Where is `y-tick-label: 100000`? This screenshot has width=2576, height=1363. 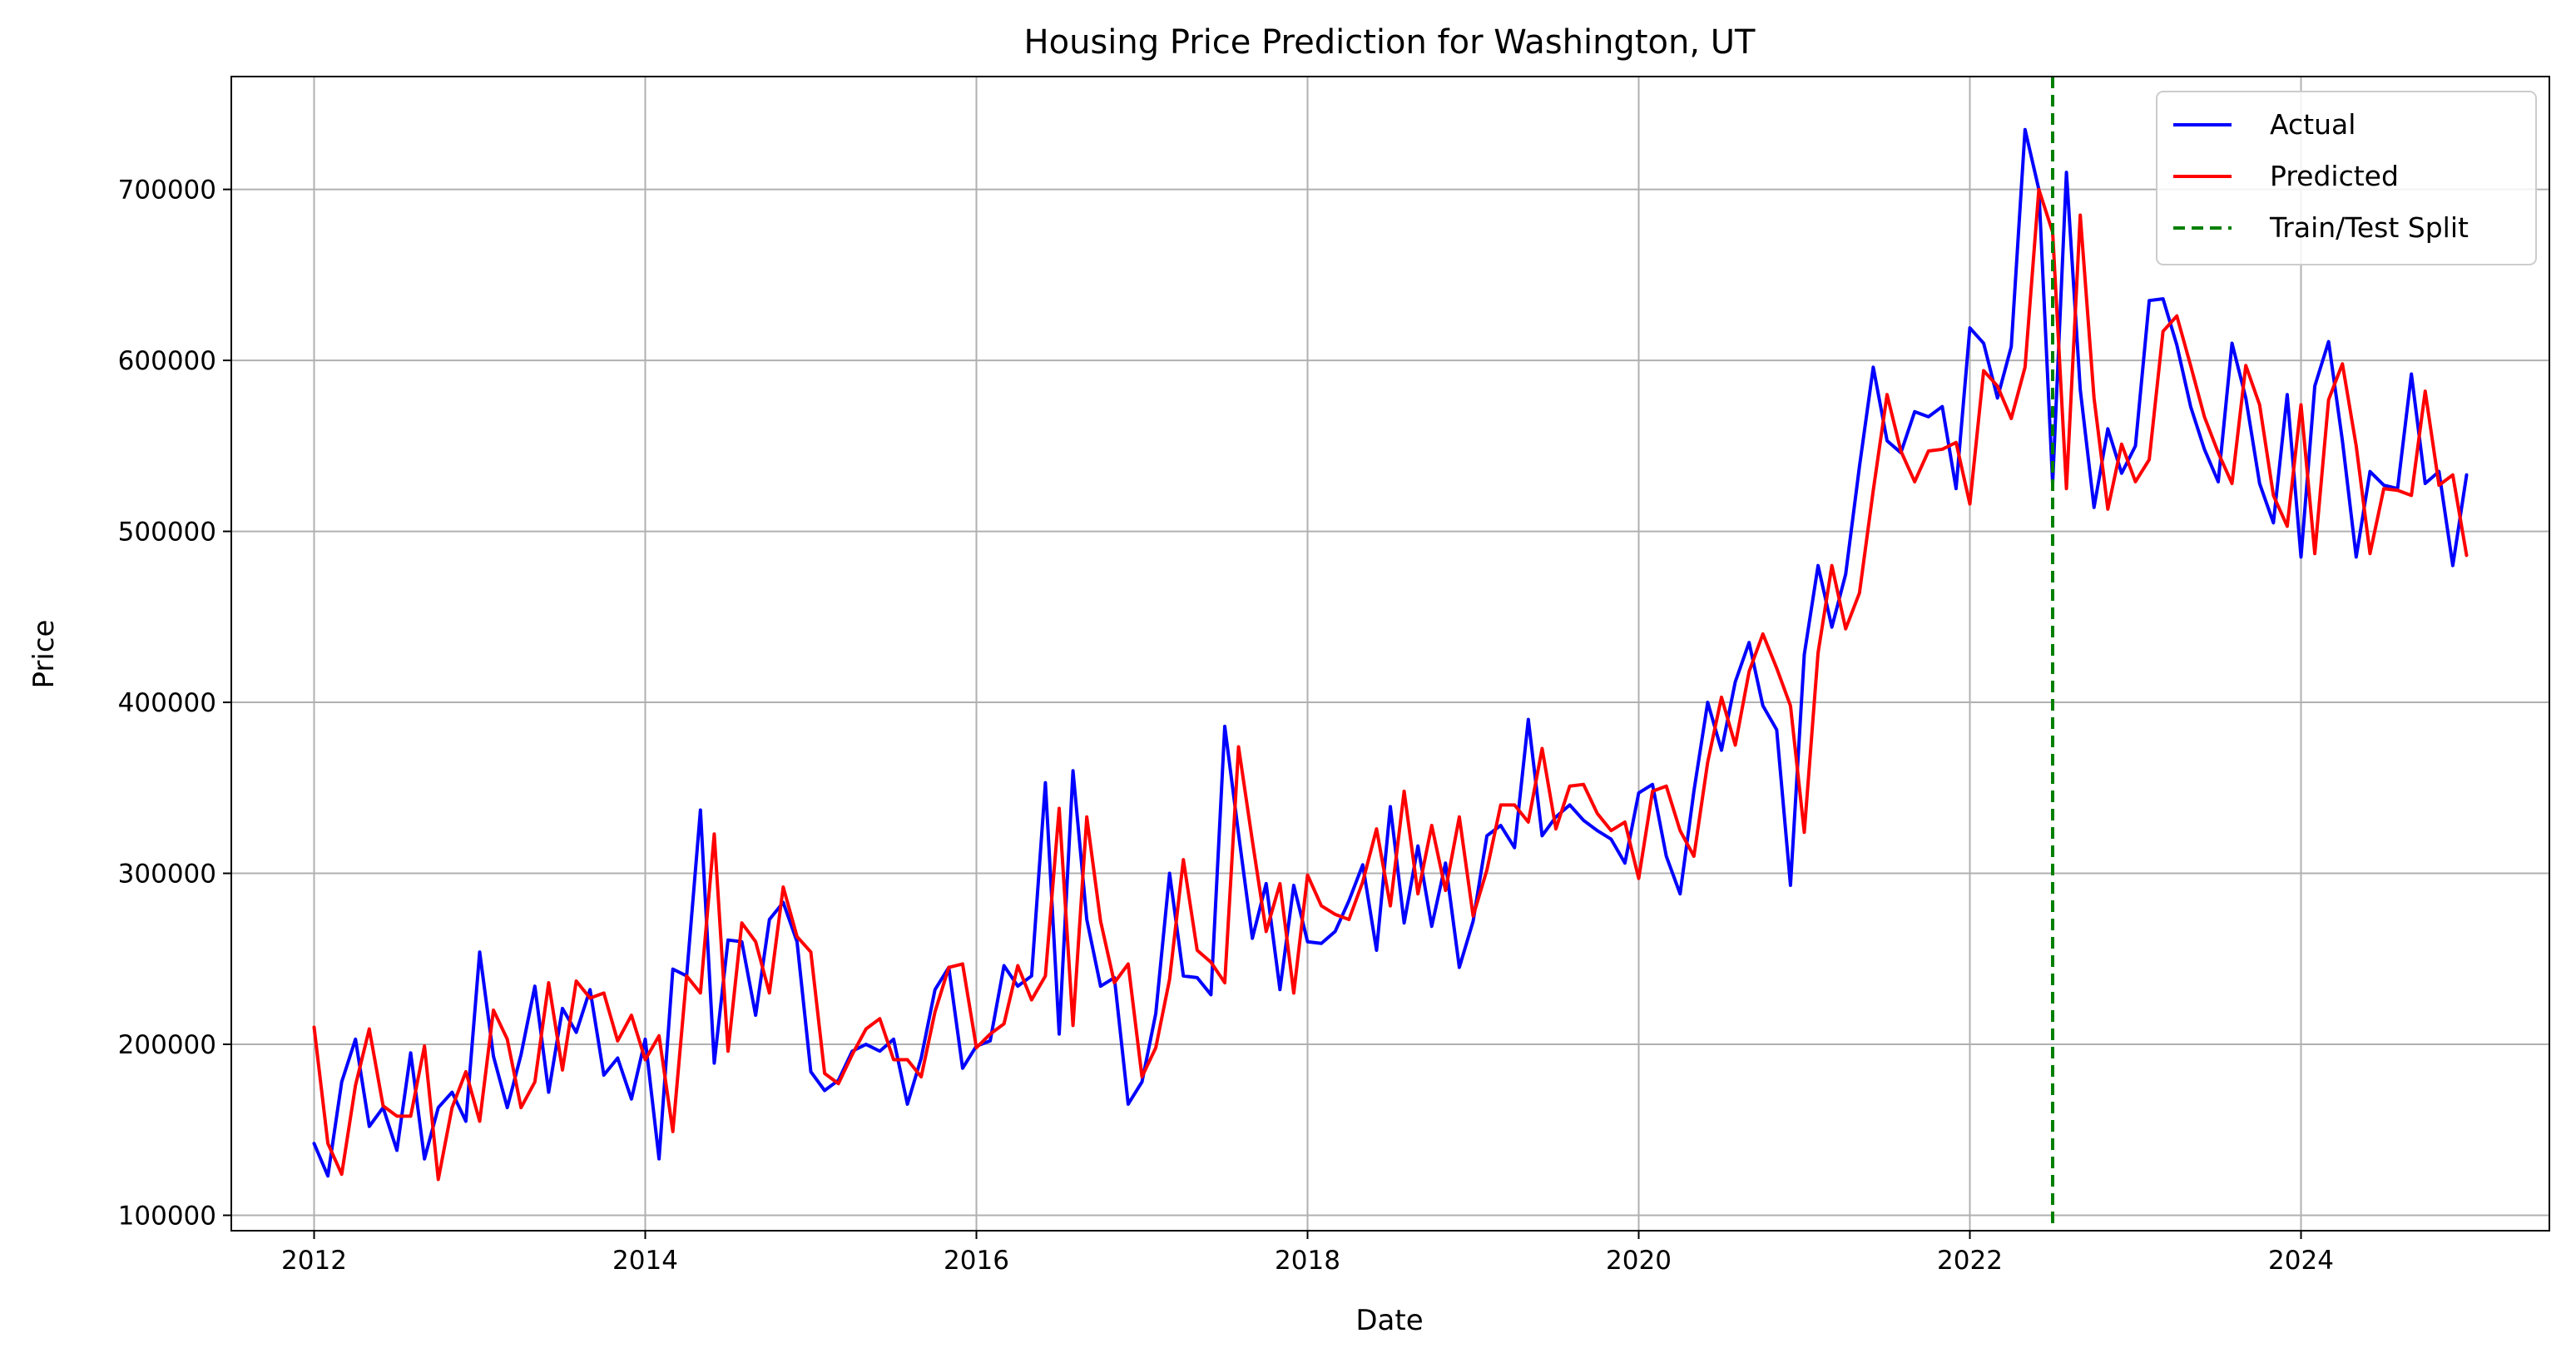
y-tick-label: 100000 is located at coordinates (167, 1217).